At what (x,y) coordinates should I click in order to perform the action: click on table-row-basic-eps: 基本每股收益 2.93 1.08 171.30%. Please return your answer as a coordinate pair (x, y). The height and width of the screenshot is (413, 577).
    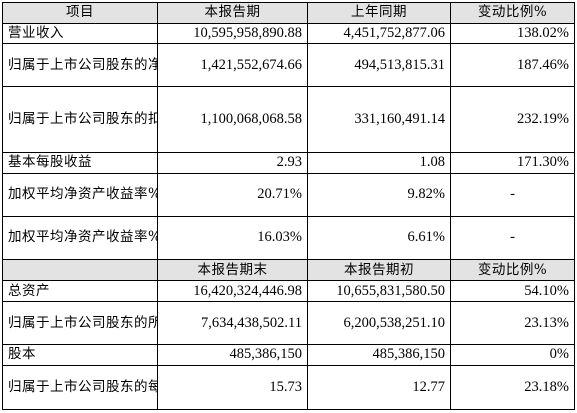
    Looking at the image, I should click on (288, 163).